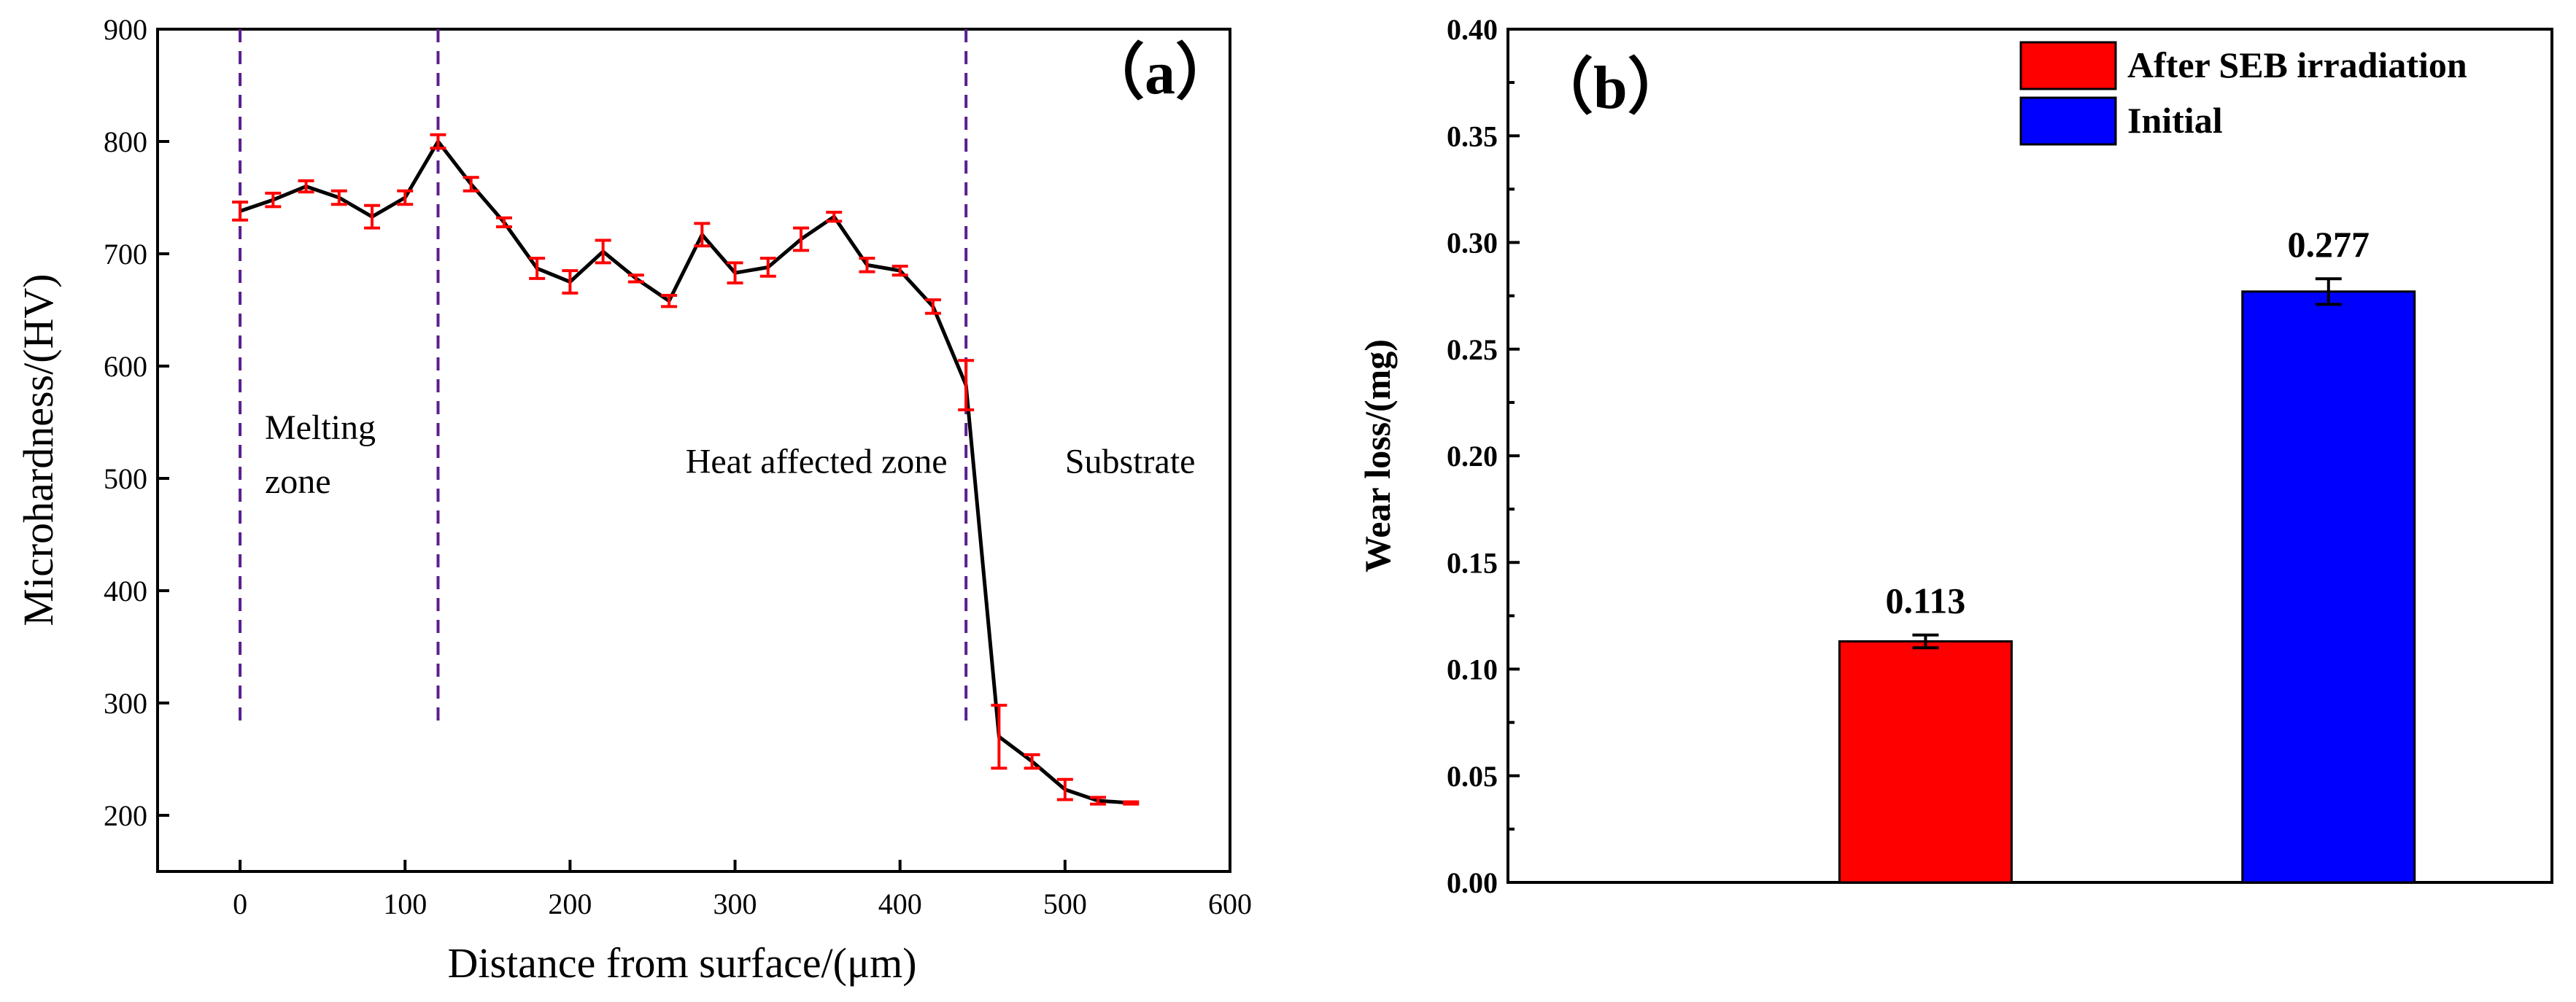 The width and height of the screenshot is (2576, 1002). What do you see at coordinates (320, 455) in the screenshot?
I see `panel-a-zone-label: Melting zone` at bounding box center [320, 455].